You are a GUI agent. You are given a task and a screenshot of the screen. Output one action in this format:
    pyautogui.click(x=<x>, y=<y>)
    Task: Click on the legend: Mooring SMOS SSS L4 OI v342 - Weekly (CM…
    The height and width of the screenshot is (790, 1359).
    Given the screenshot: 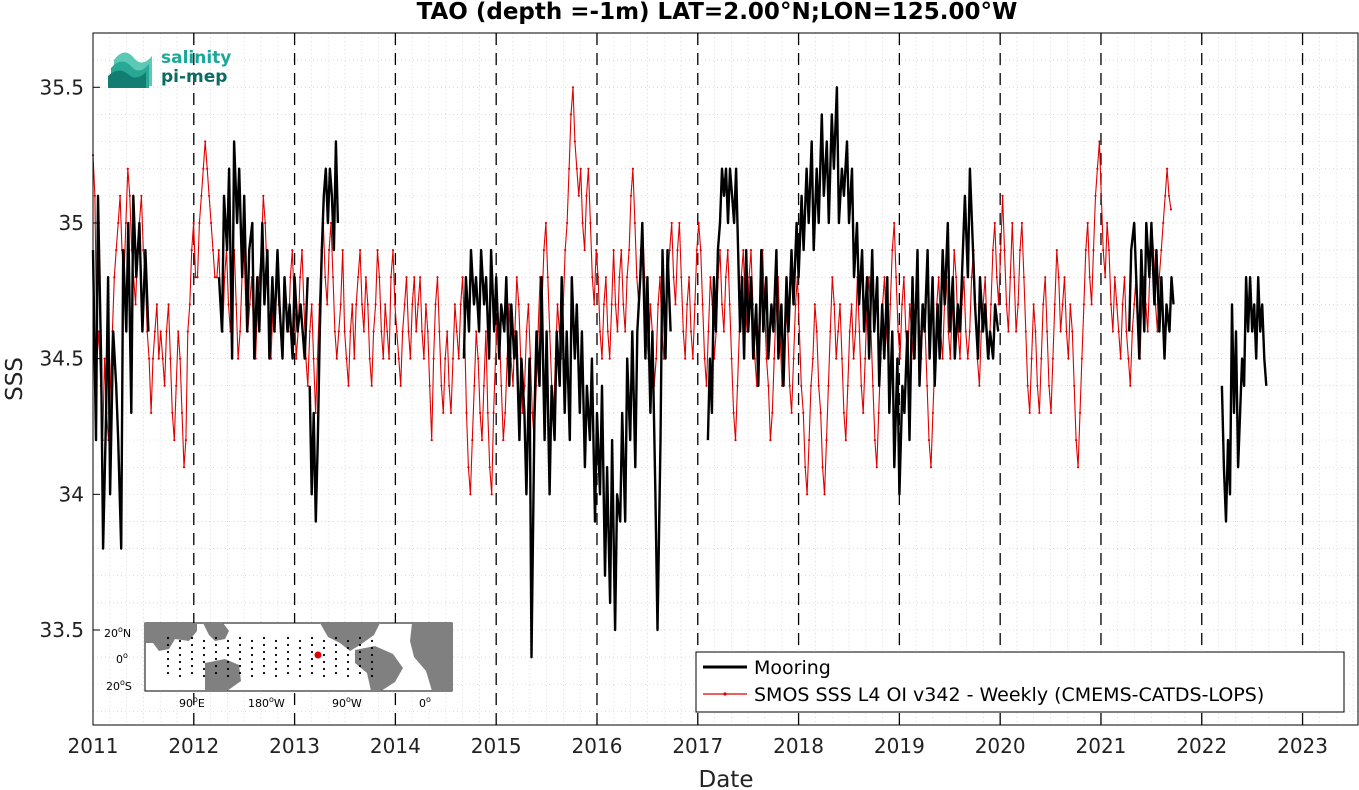 What is the action you would take?
    pyautogui.click(x=1020, y=682)
    